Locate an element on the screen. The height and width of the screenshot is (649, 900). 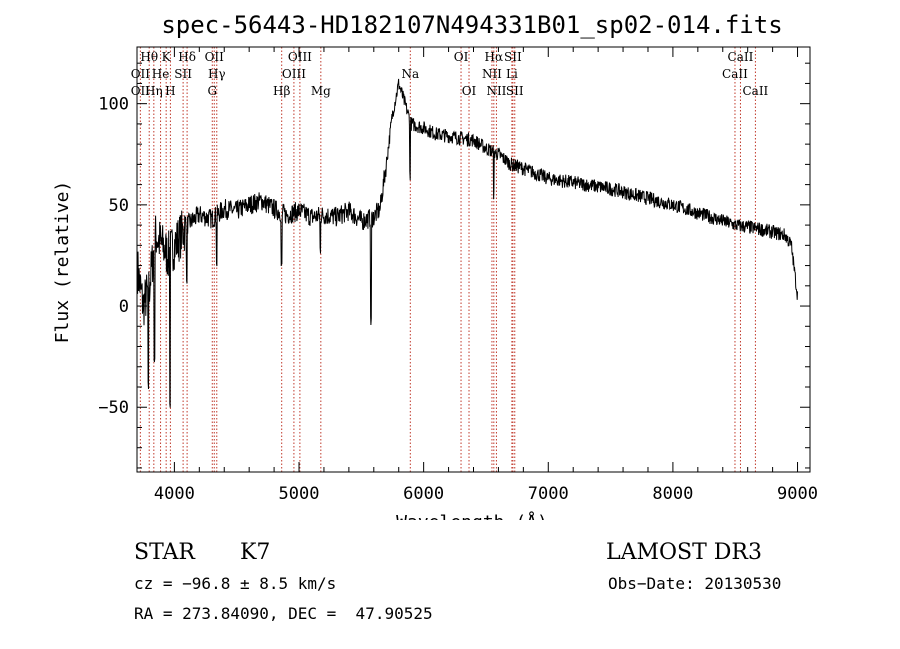
y-tick-label: 100 is located at coordinates (113, 105).